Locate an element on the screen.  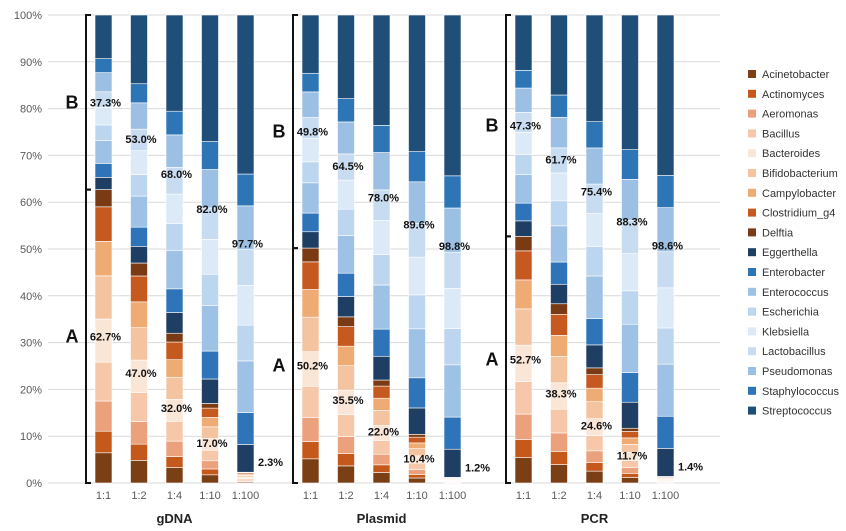
y-tick-label: 50% is located at coordinates (31, 250).